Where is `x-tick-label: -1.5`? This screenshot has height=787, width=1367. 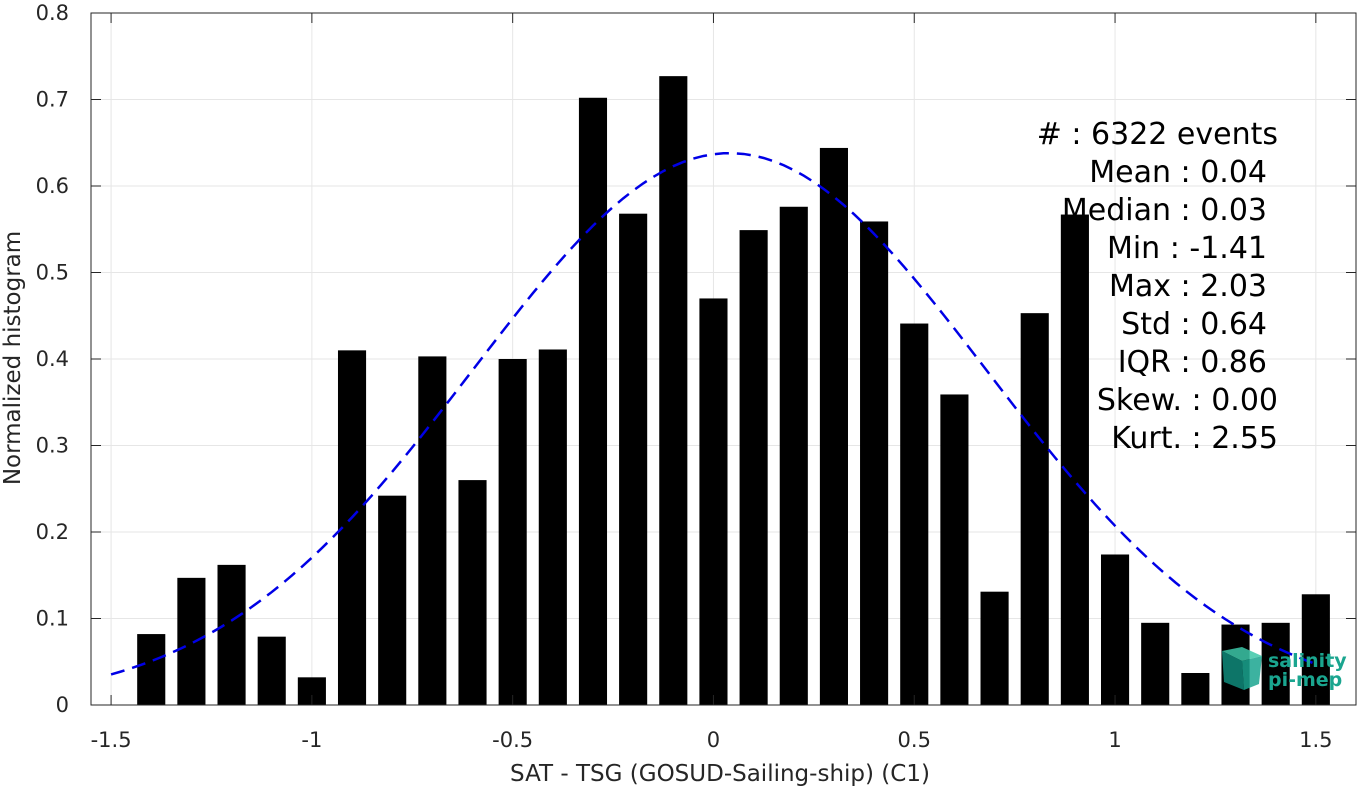
x-tick-label: -1.5 is located at coordinates (111, 740).